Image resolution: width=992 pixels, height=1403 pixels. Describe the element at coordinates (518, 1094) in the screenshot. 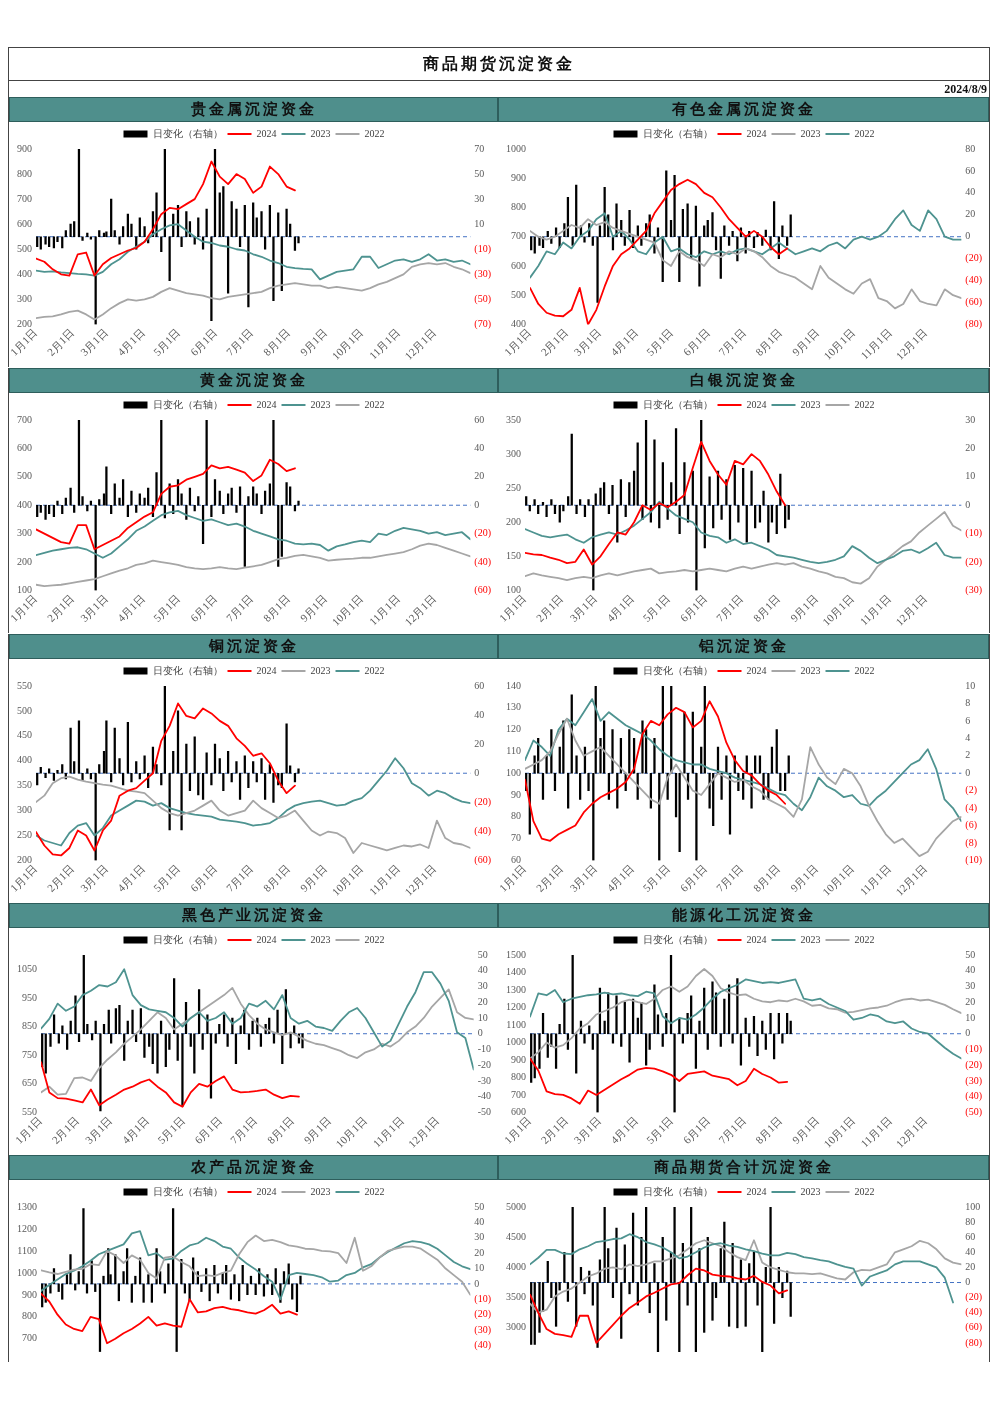

I see `y-tick-label: 700` at that location.